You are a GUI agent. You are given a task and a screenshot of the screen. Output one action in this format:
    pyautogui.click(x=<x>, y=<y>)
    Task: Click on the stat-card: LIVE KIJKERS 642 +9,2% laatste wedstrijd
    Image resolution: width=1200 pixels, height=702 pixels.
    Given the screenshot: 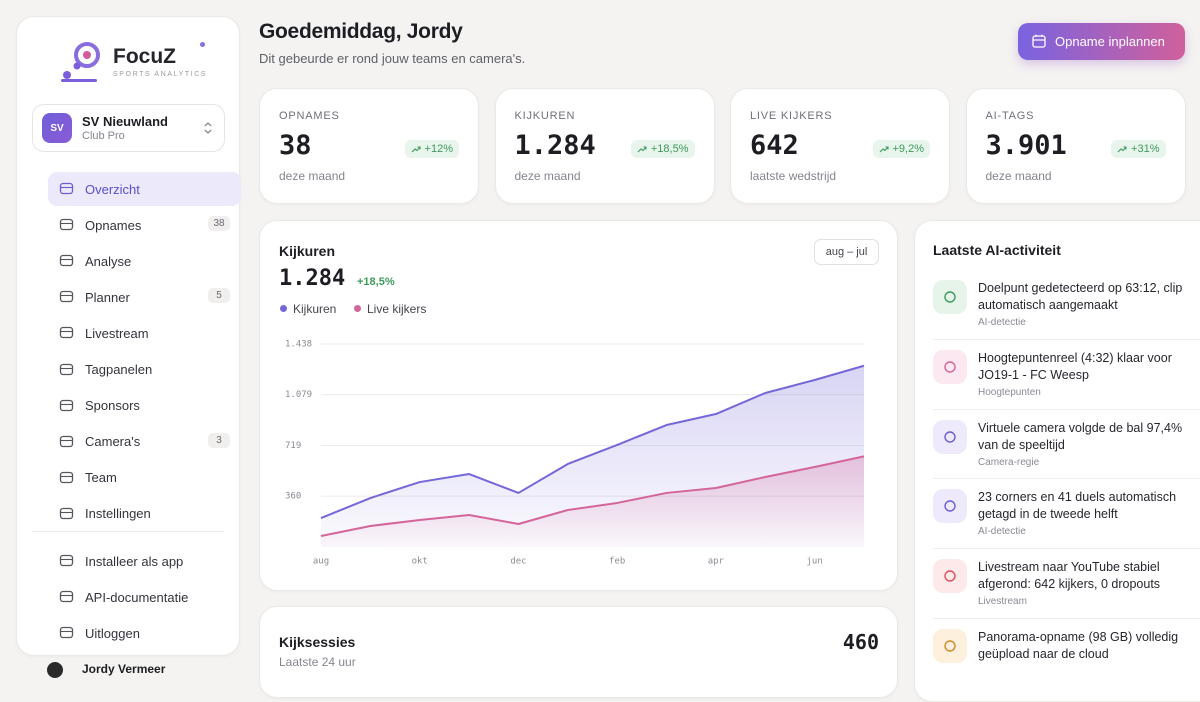 What is the action you would take?
    pyautogui.click(x=840, y=146)
    